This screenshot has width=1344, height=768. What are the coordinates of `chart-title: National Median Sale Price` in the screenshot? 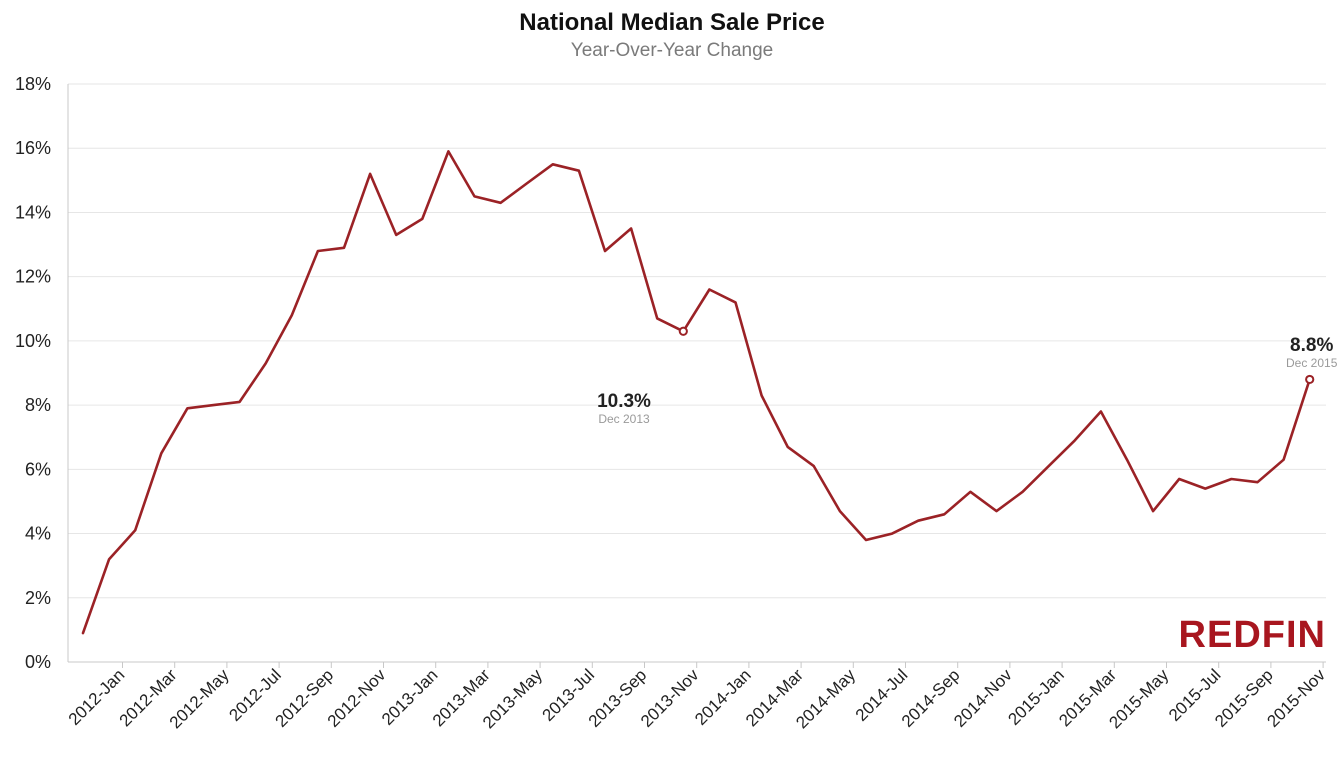 It's located at (672, 22).